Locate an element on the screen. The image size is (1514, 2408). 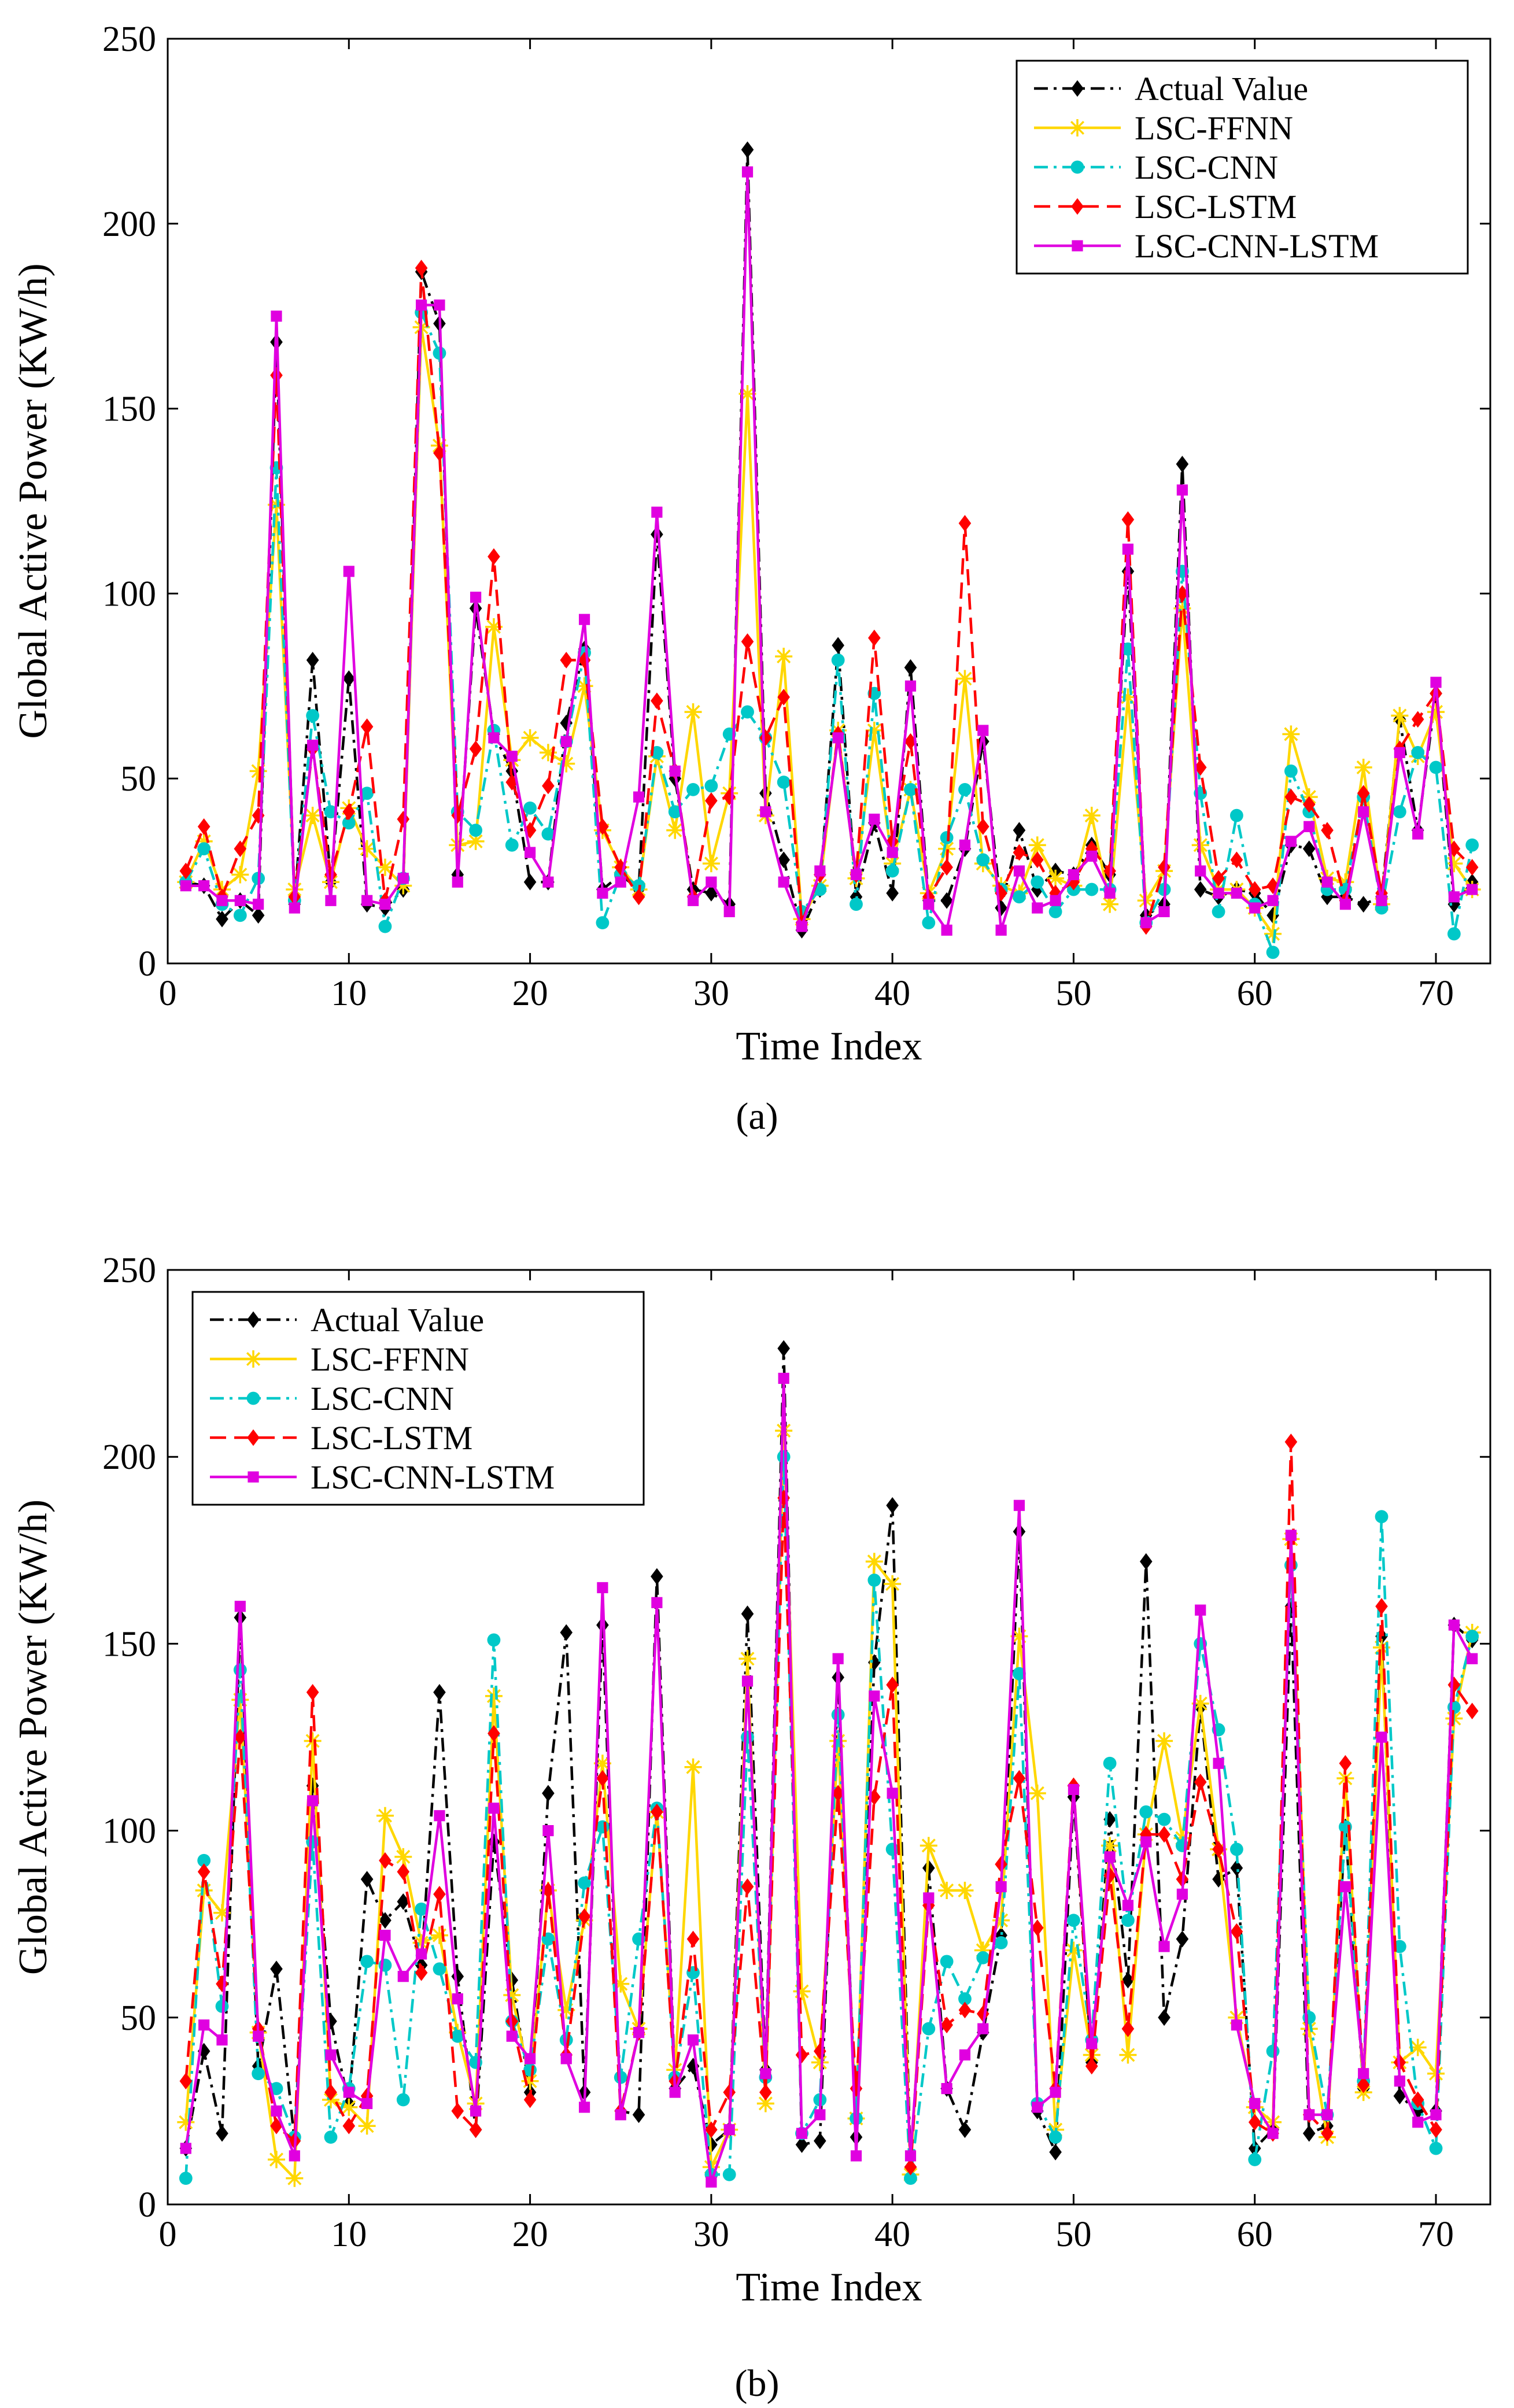
y-tick-label: 100 is located at coordinates (129, 1831).